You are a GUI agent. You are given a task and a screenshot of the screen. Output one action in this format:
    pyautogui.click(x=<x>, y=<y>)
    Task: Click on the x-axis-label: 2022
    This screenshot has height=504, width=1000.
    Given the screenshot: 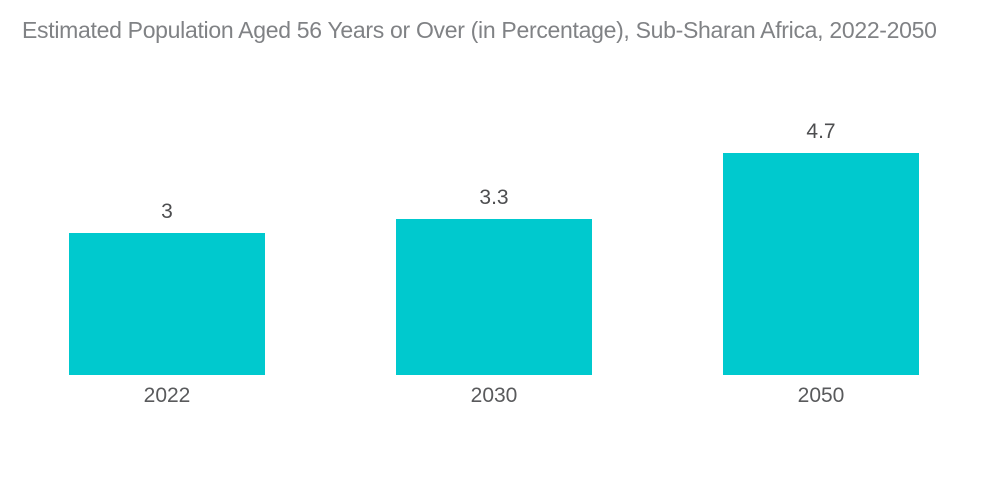 What is the action you would take?
    pyautogui.click(x=167, y=395)
    